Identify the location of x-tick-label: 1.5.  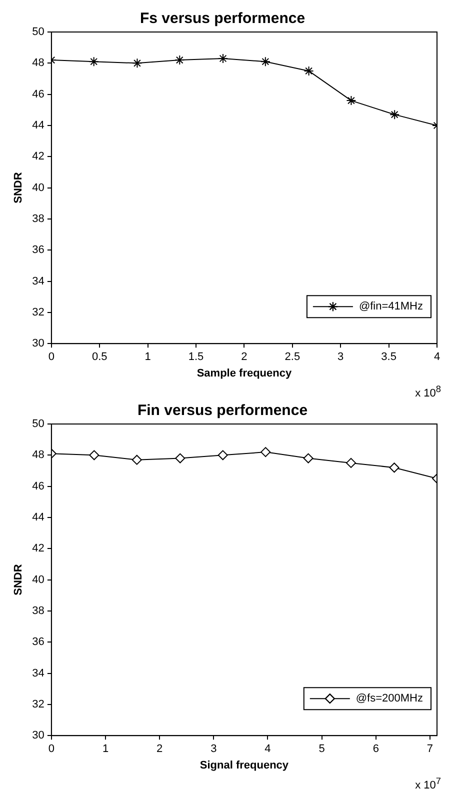
(196, 357).